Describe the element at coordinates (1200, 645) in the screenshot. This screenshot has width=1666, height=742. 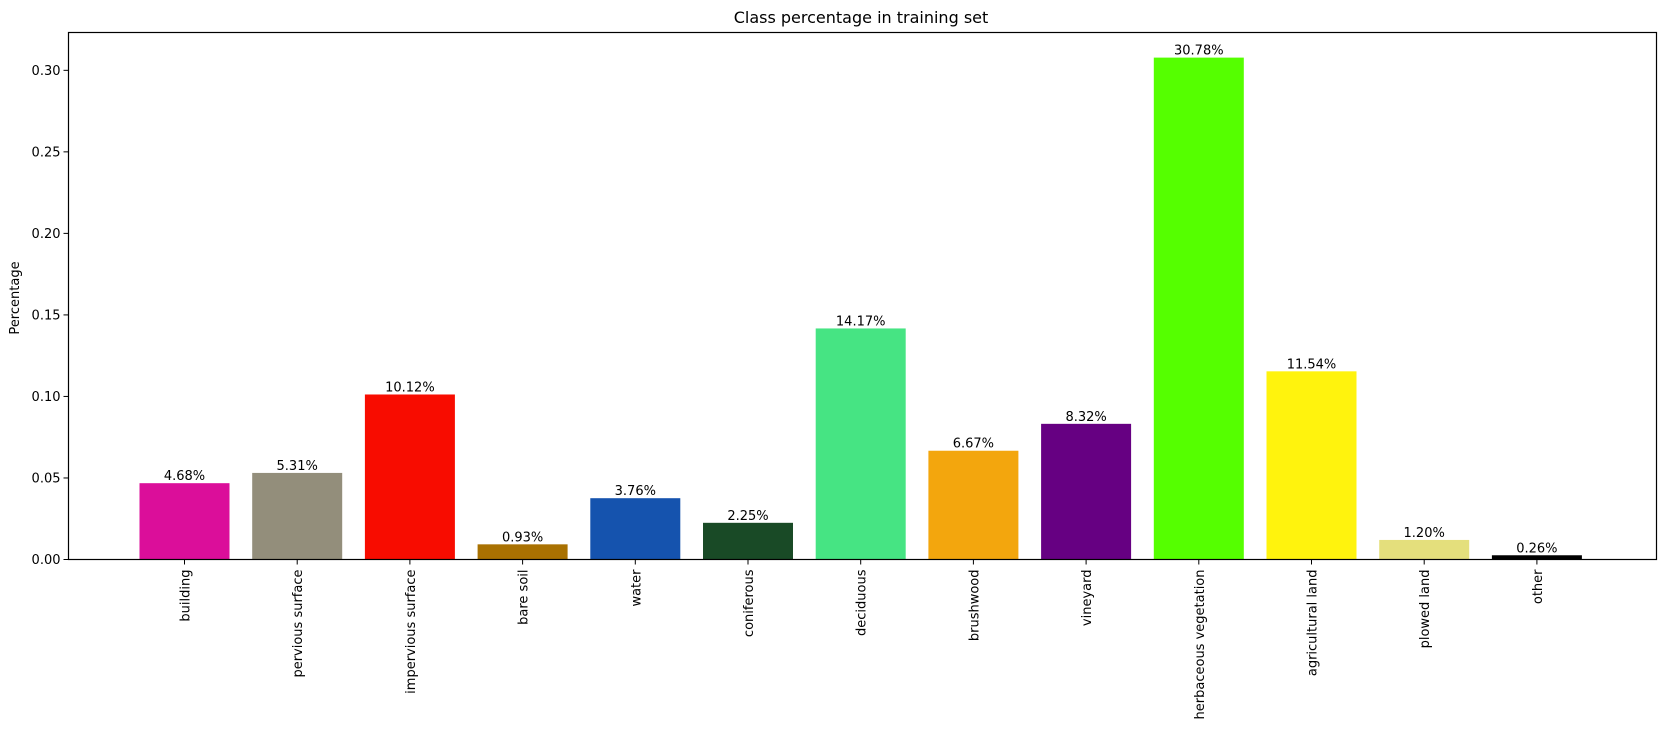
I see `x-tick-label-herbaceous-vegetation: herbaceous vegetation` at that location.